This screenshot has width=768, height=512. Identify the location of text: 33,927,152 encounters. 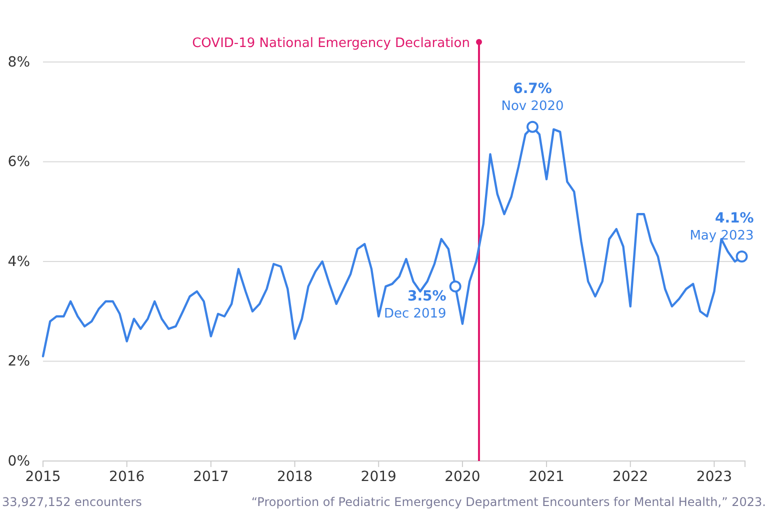
(72, 502).